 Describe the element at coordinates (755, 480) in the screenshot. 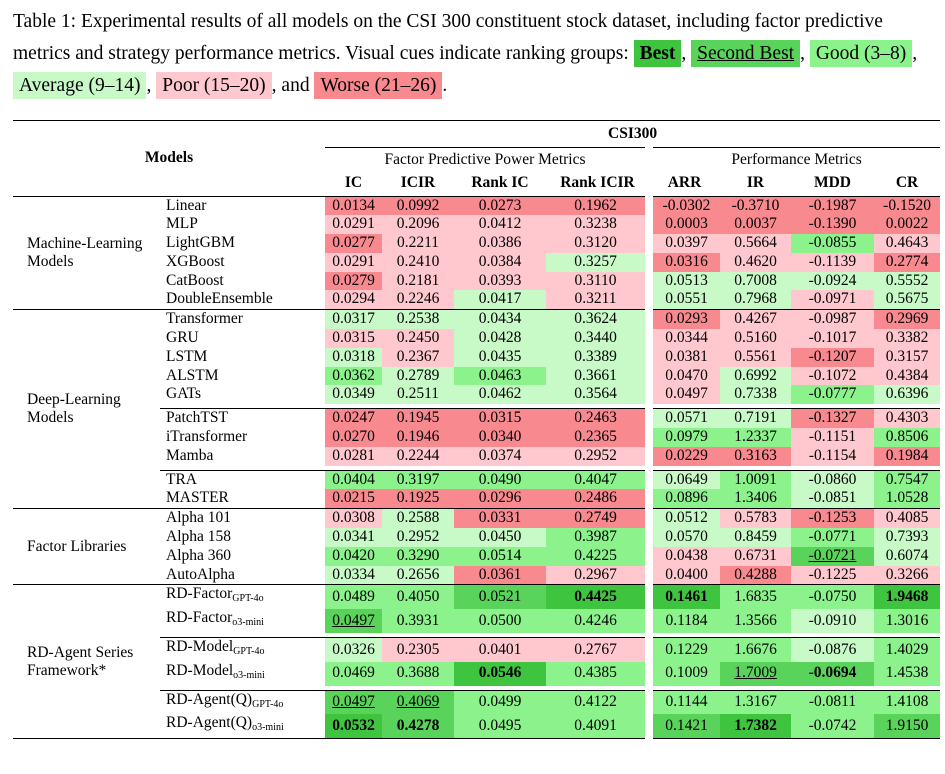

I see `metric-cell: 1.0091` at that location.